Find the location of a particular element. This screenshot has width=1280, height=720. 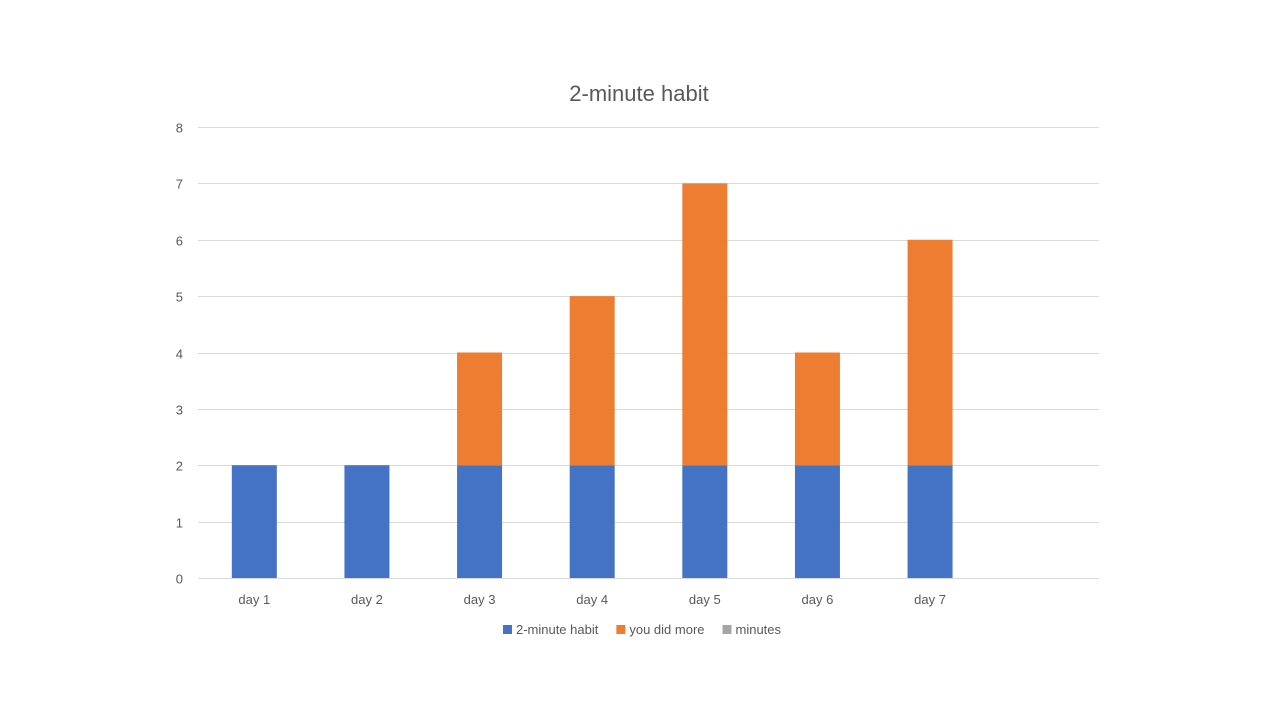

x-tick-label: day 5 is located at coordinates (705, 599).